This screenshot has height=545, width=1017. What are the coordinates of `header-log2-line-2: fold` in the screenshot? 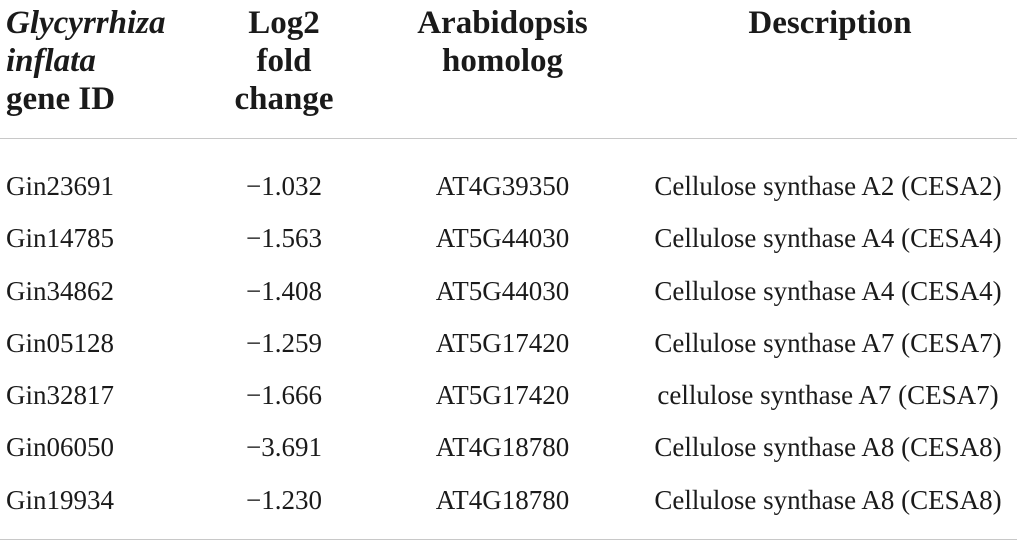 It's located at (284, 61).